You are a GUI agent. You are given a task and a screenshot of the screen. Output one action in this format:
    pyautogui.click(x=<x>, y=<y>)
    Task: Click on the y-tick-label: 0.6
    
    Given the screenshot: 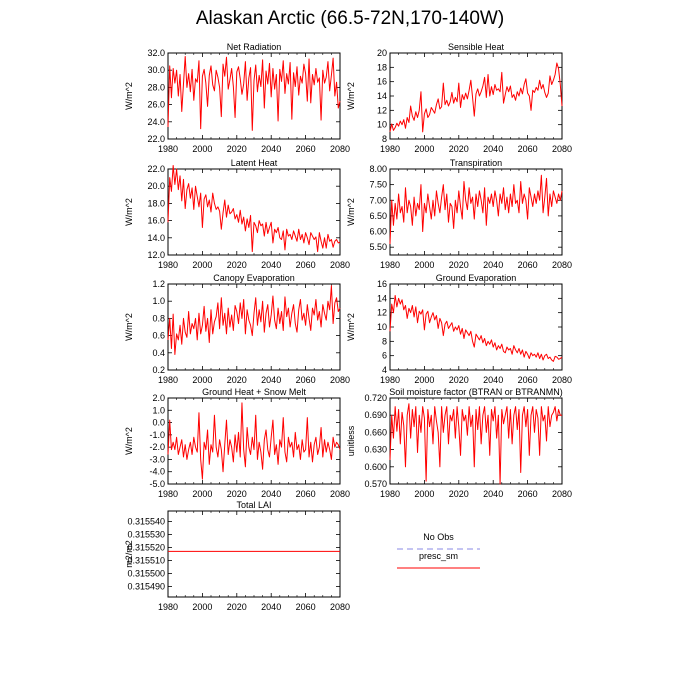 What is the action you would take?
    pyautogui.click(x=158, y=336)
    